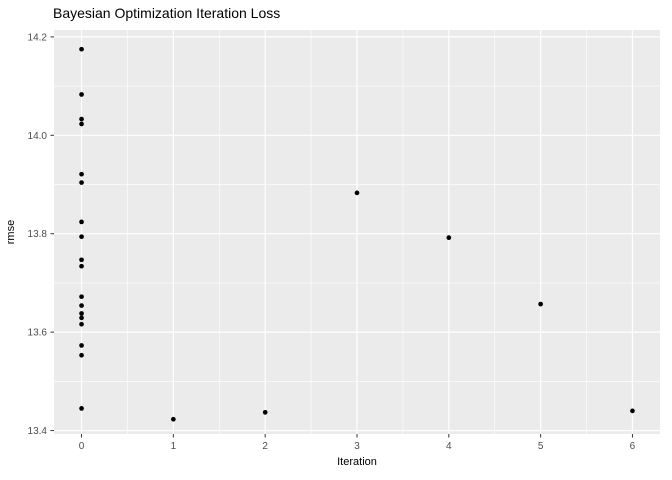 The width and height of the screenshot is (672, 480). Describe the element at coordinates (541, 446) in the screenshot. I see `x-tick-label: 5` at that location.